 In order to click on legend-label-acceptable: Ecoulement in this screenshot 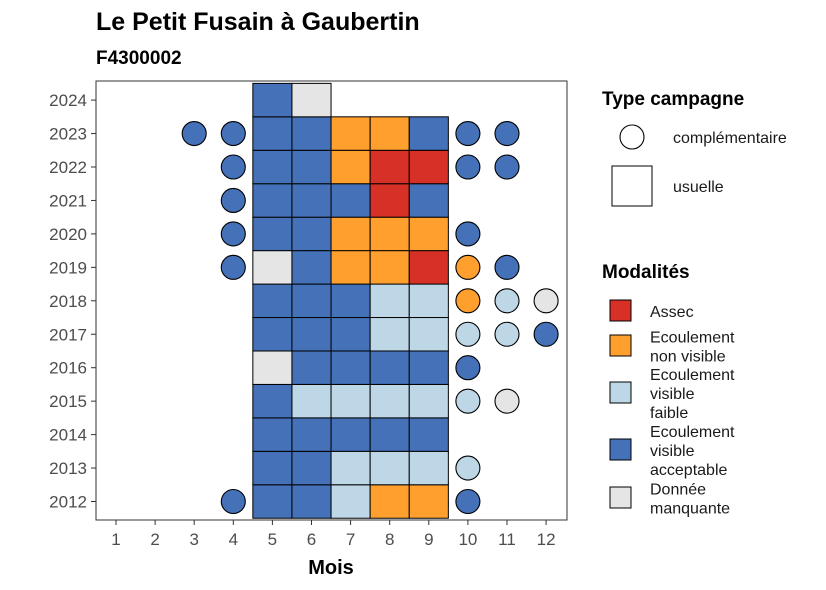, I will do `click(692, 432)`.